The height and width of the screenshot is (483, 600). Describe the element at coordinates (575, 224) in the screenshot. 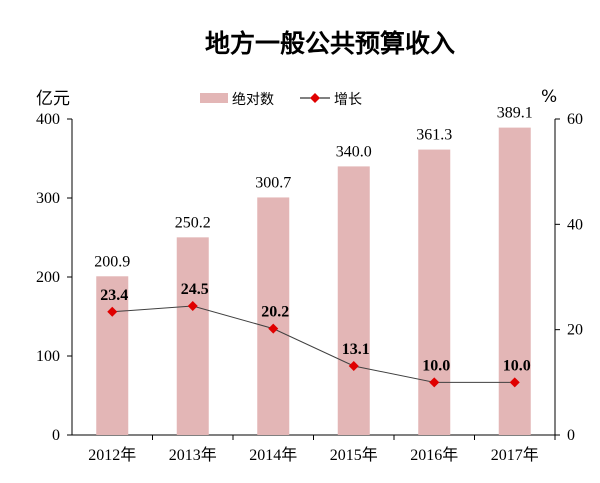

I see `right-tick-label: 40` at that location.